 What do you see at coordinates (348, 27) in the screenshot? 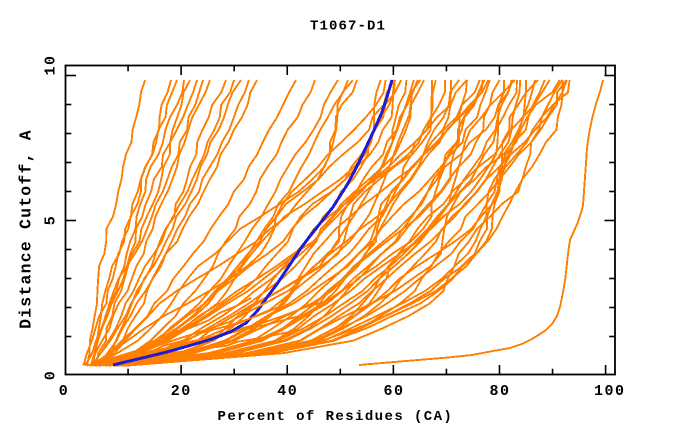
I see `svg-text: T1067-D1` at bounding box center [348, 27].